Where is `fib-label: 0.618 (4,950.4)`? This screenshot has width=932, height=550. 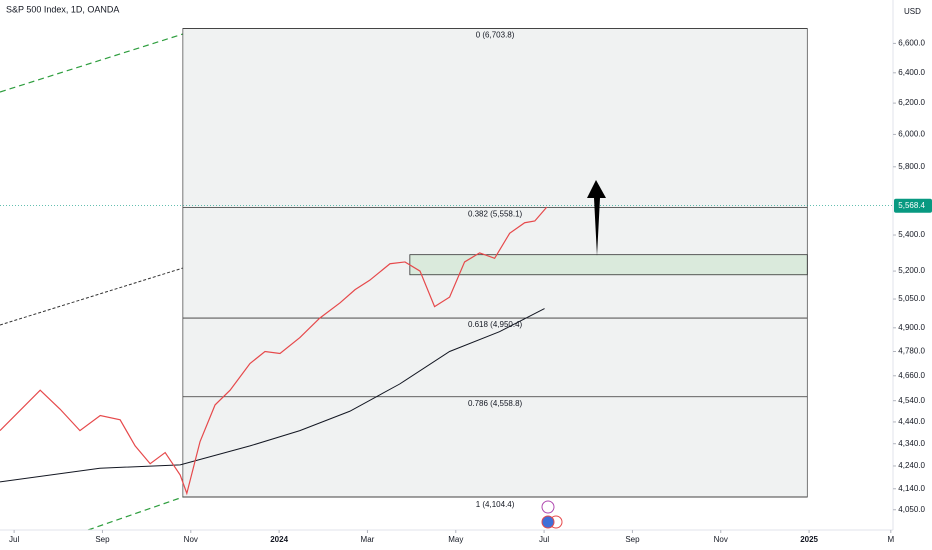
fib-label: 0.618 (4,950.4) is located at coordinates (495, 324).